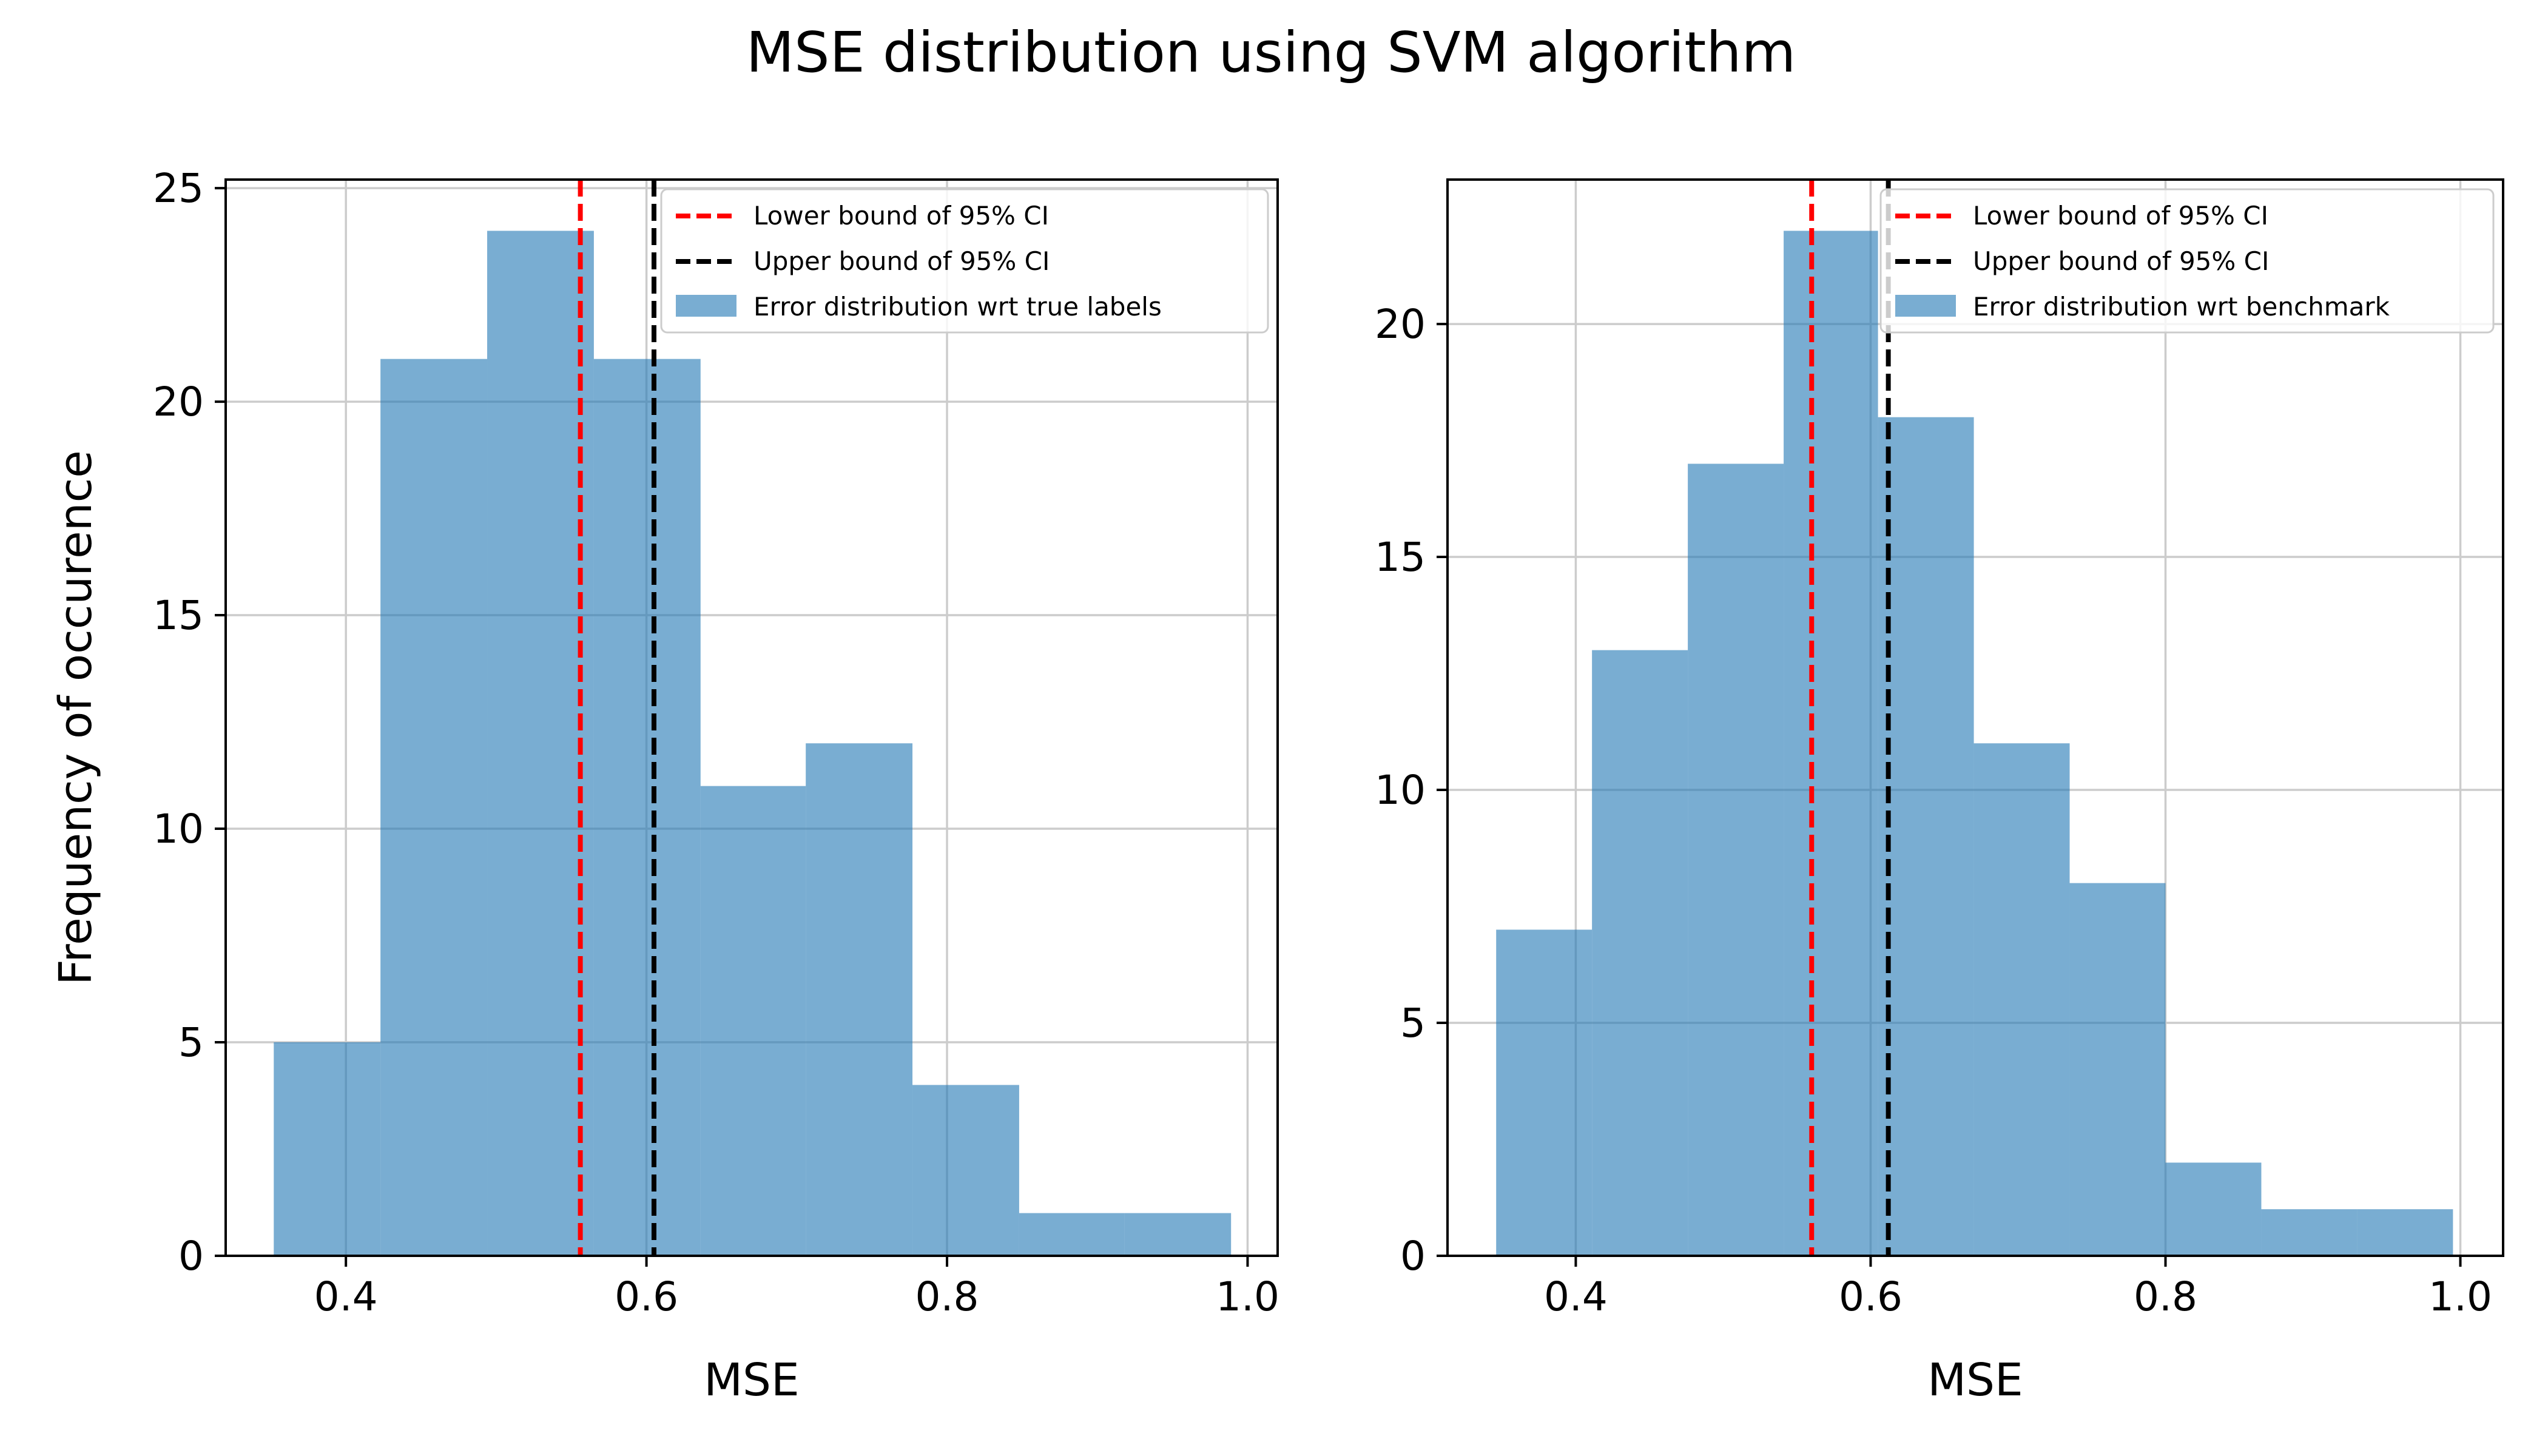 This screenshot has height=1456, width=2548. Describe the element at coordinates (957, 307) in the screenshot. I see `legend-entry-label: Error distribution wrt true labels` at that location.